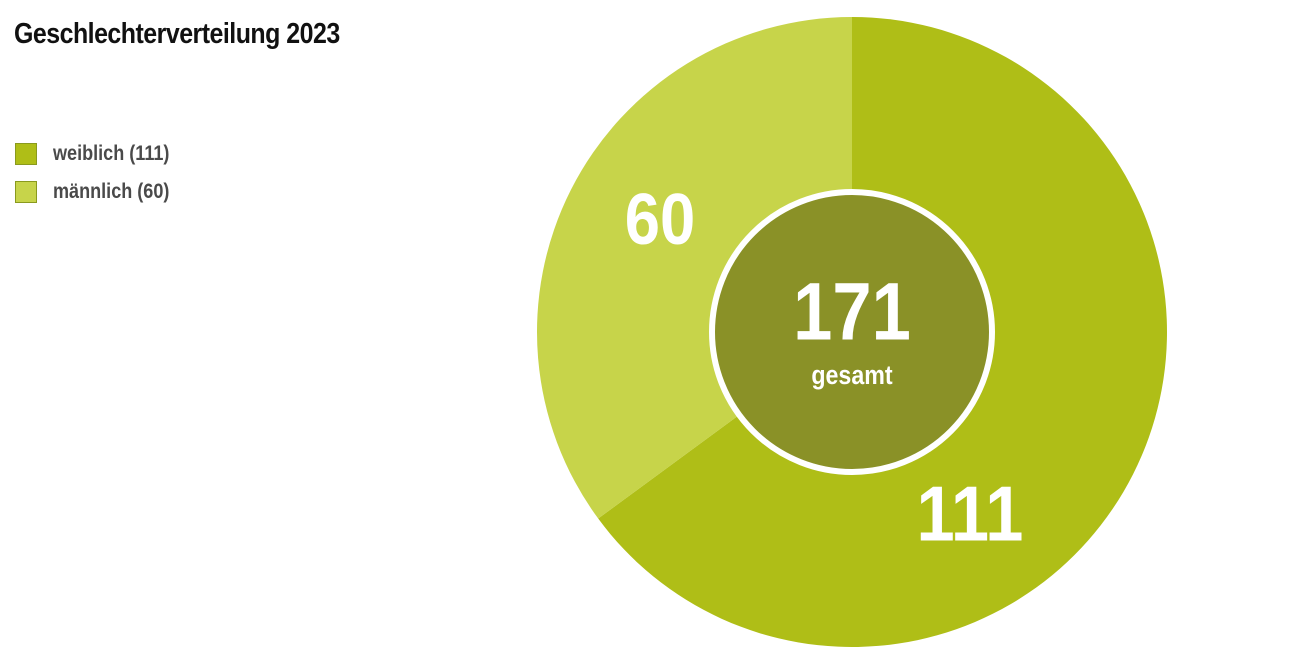 The height and width of the screenshot is (670, 1300). Describe the element at coordinates (111, 153) in the screenshot. I see `legend-label-weiblich: weiblich (111)` at that location.